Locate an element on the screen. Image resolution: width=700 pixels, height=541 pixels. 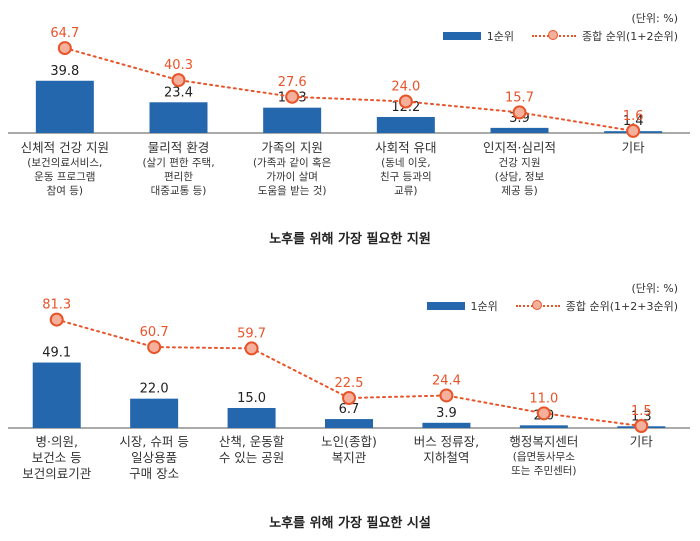
tick-label: 노인(종합) 복지관 is located at coordinates (349, 449).